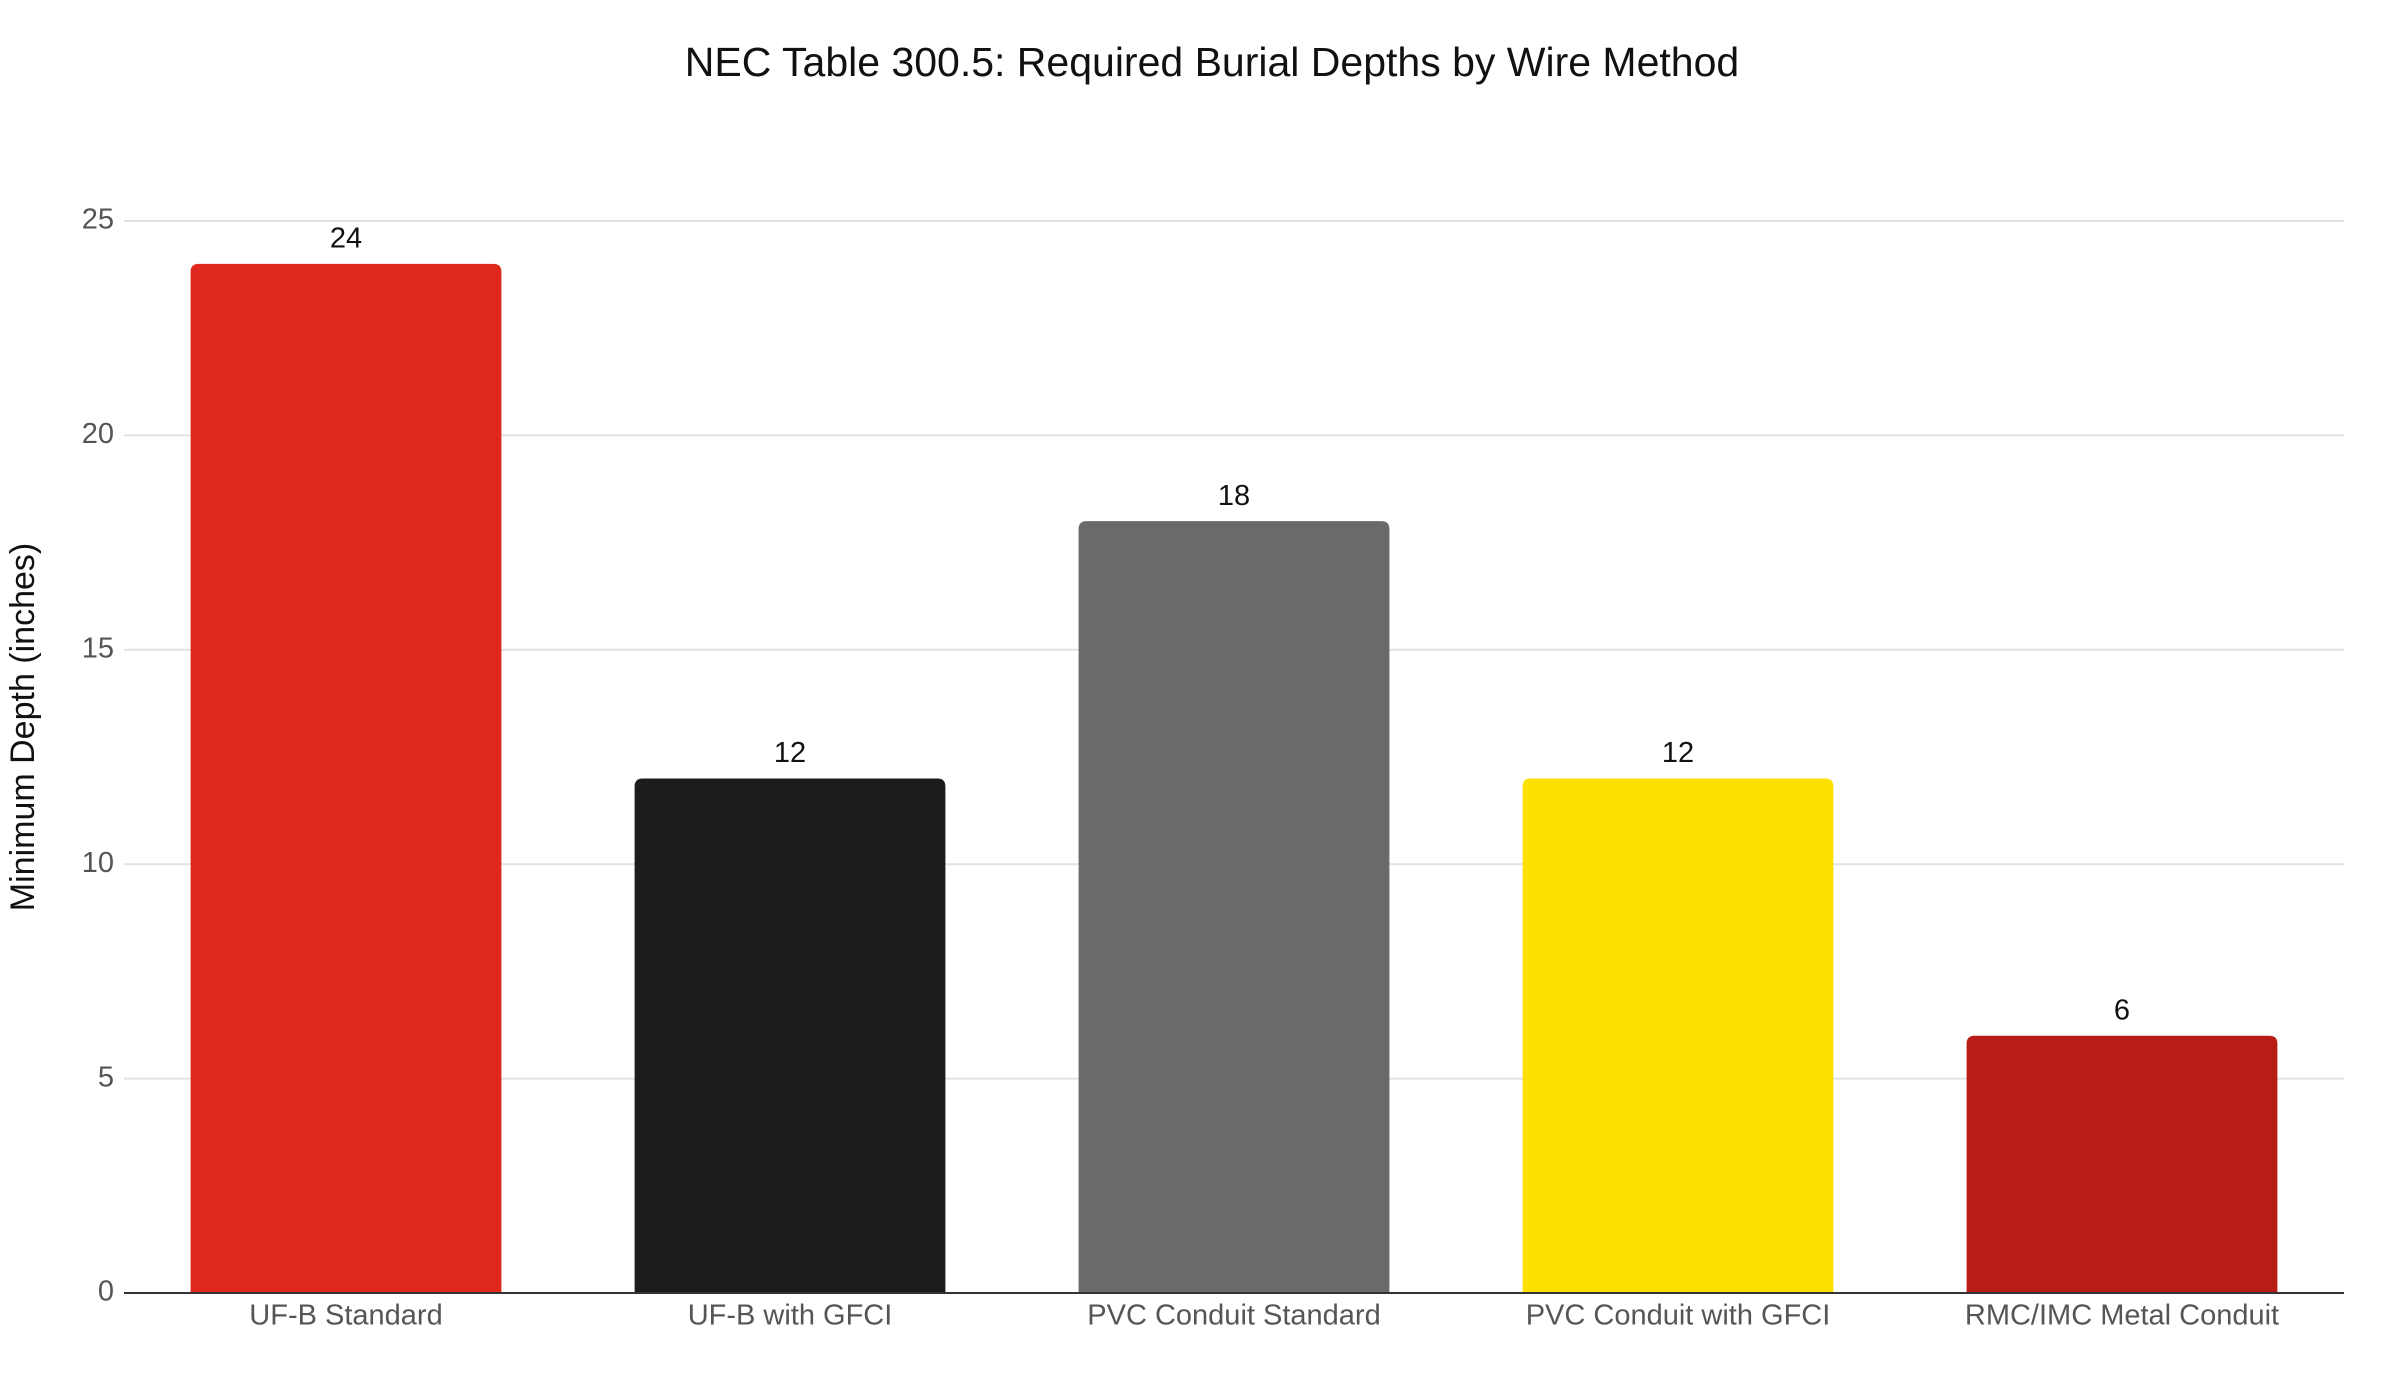  What do you see at coordinates (345, 1316) in the screenshot?
I see `x-tick-label: UF-B Standard` at bounding box center [345, 1316].